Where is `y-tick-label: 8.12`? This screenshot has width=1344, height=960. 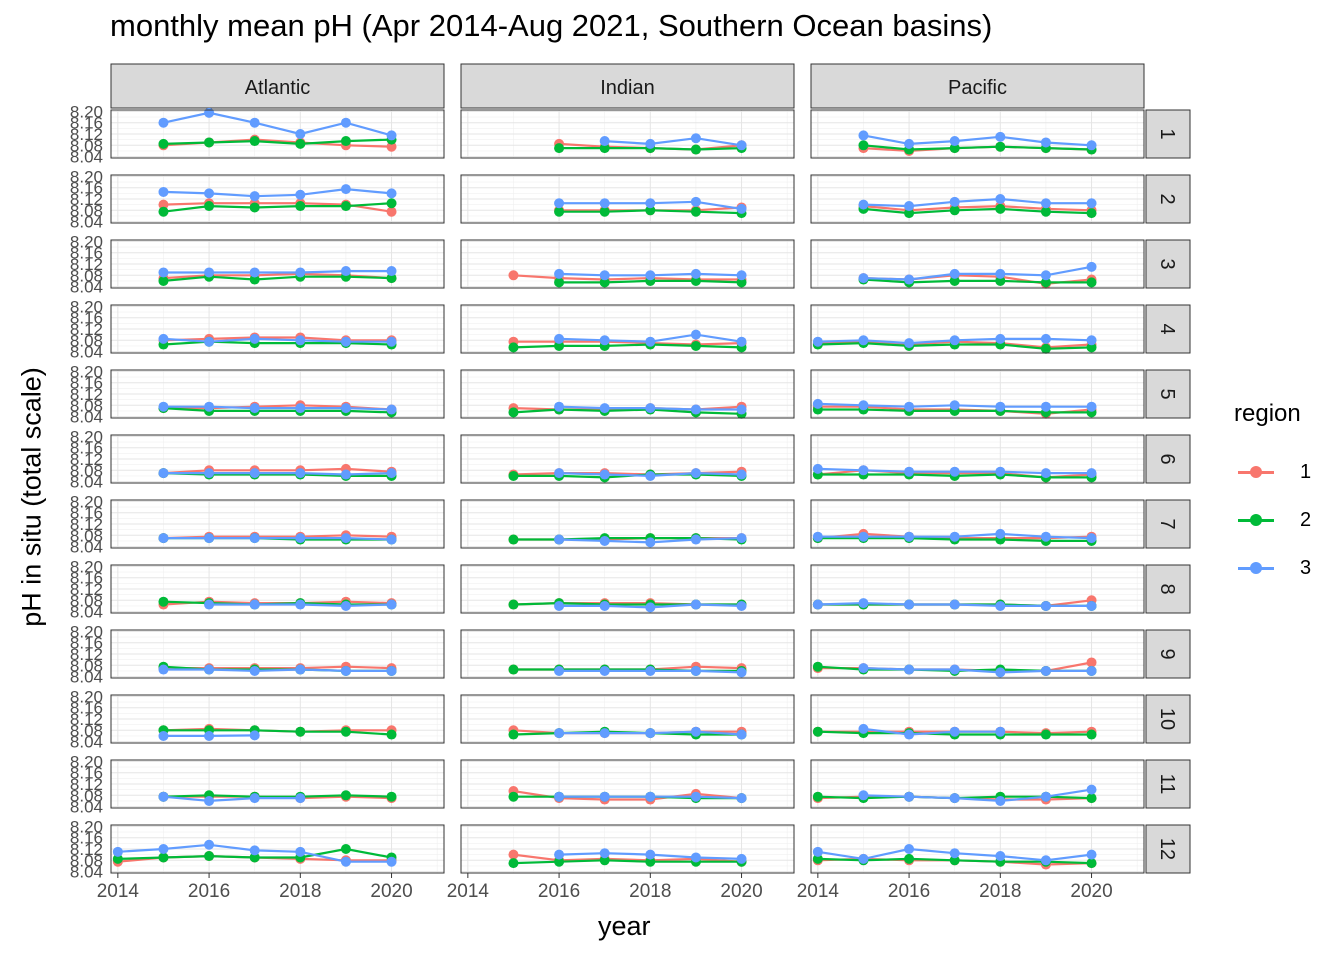 y-tick-label: 8.12 is located at coordinates (86, 654).